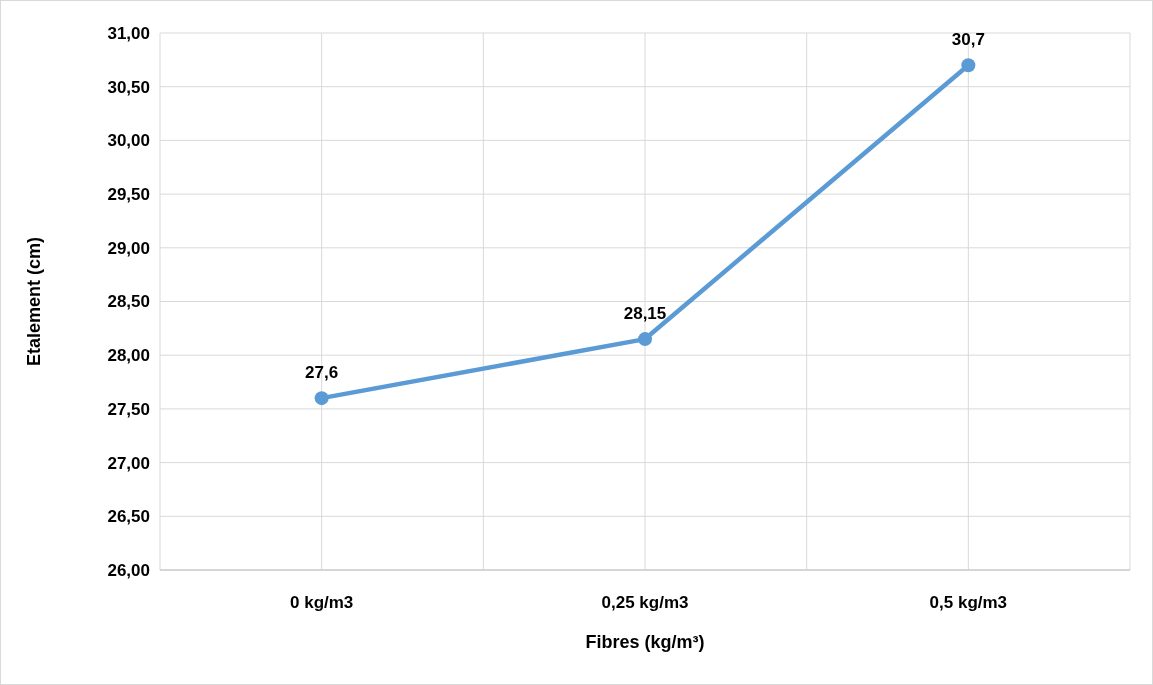 The image size is (1153, 685). I want to click on y-tick-label: 28,50, so click(128, 302).